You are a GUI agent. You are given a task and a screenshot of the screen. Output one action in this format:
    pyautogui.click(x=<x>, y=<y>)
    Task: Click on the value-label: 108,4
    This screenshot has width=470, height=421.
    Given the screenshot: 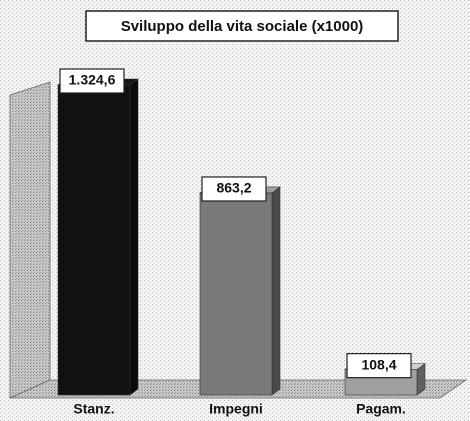 What is the action you would take?
    pyautogui.click(x=378, y=364)
    